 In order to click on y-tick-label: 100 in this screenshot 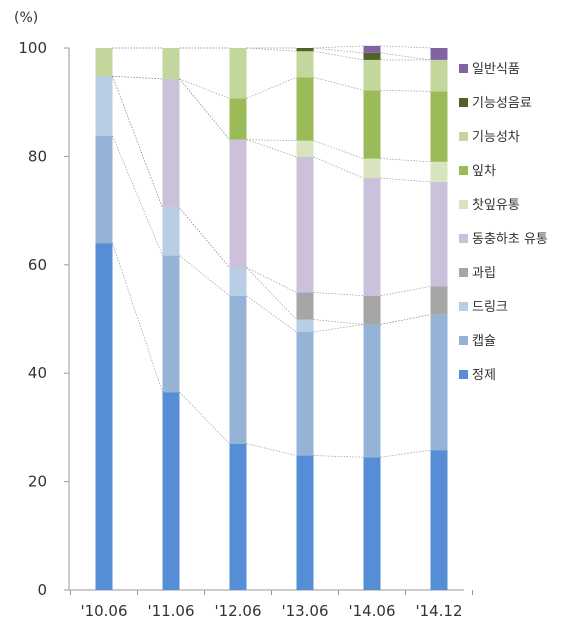, I will do `click(32, 48)`.